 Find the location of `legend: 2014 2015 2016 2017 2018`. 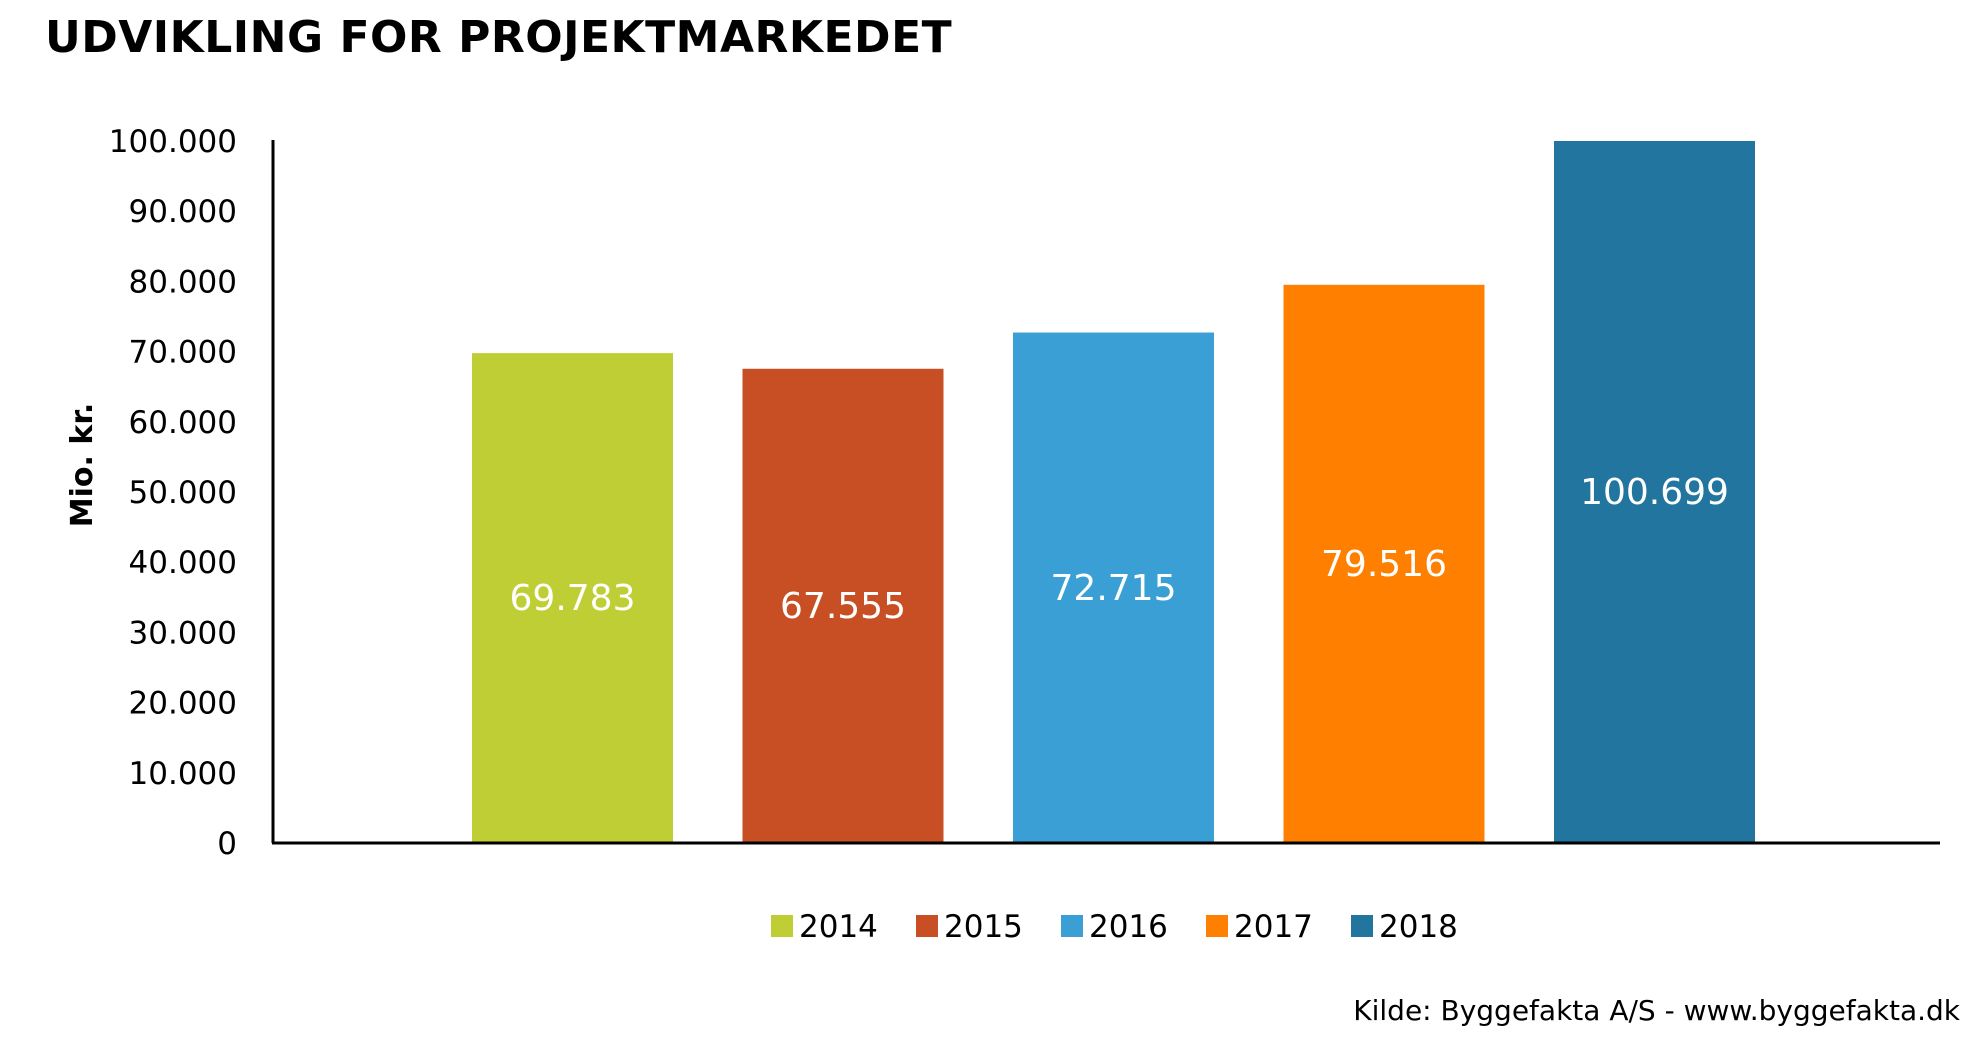

legend: 2014 2015 2016 2017 2018 is located at coordinates (1114, 927).